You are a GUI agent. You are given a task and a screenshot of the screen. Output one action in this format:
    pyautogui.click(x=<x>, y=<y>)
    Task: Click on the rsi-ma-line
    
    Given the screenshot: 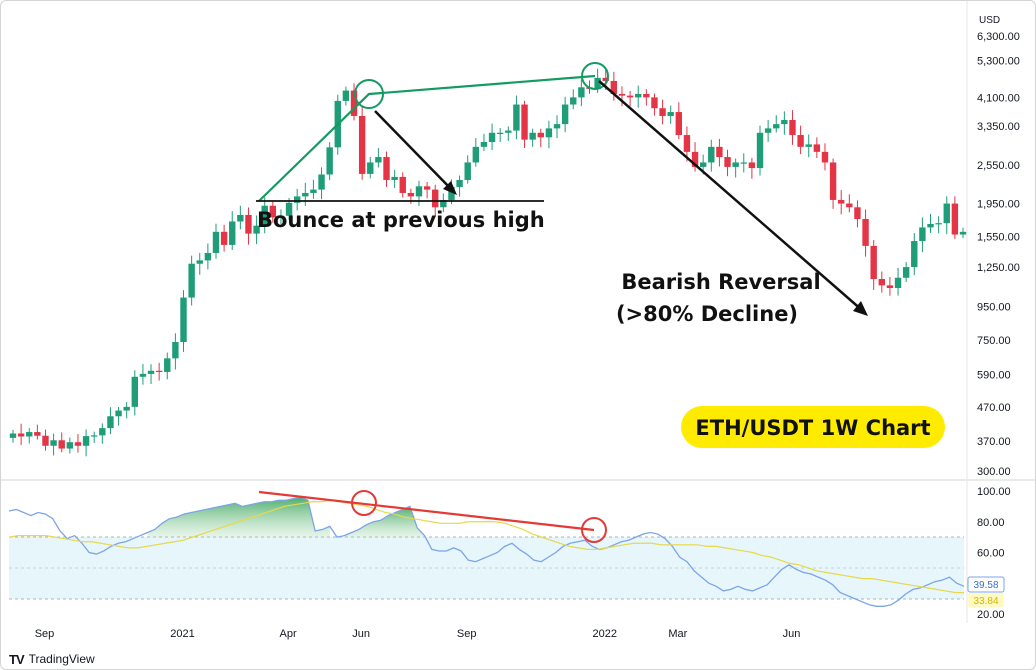 What is the action you would take?
    pyautogui.click(x=486, y=546)
    